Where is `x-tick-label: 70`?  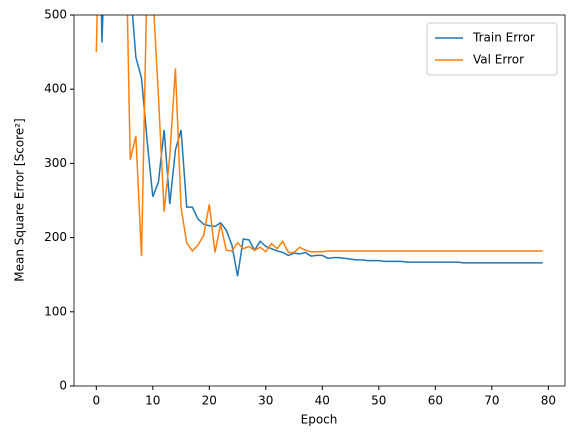
x-tick-label: 70 is located at coordinates (491, 401).